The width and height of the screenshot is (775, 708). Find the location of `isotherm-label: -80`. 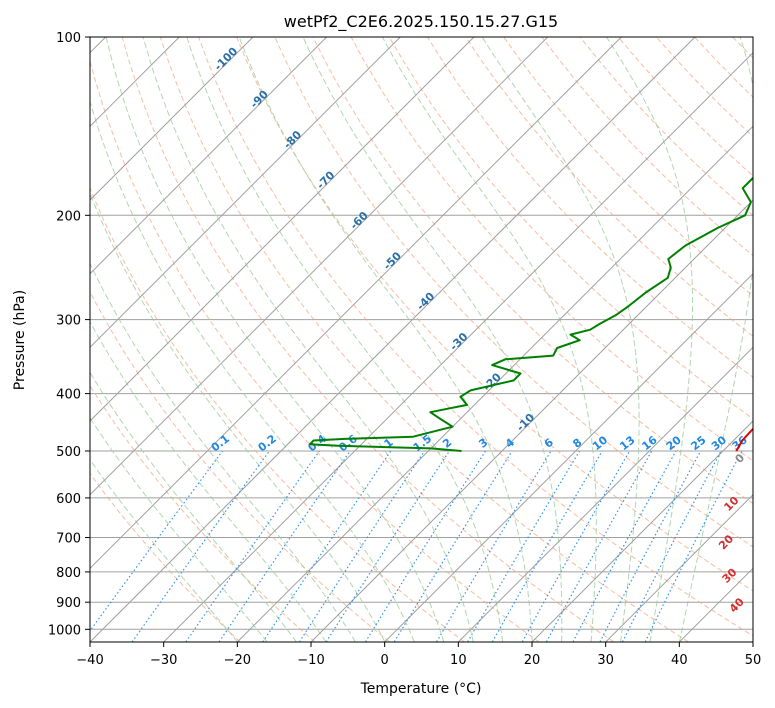

isotherm-label: -80 is located at coordinates (292, 139).